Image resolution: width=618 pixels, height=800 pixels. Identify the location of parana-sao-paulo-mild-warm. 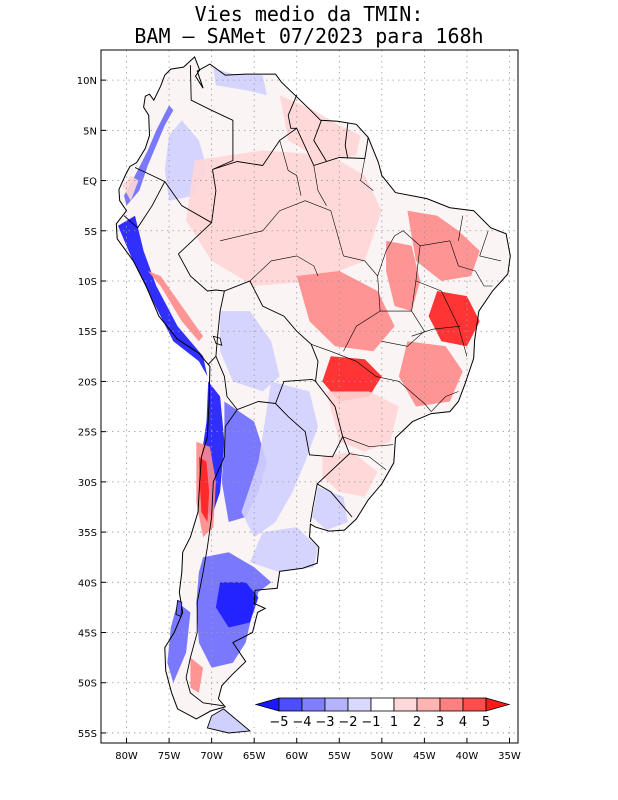
(362, 421).